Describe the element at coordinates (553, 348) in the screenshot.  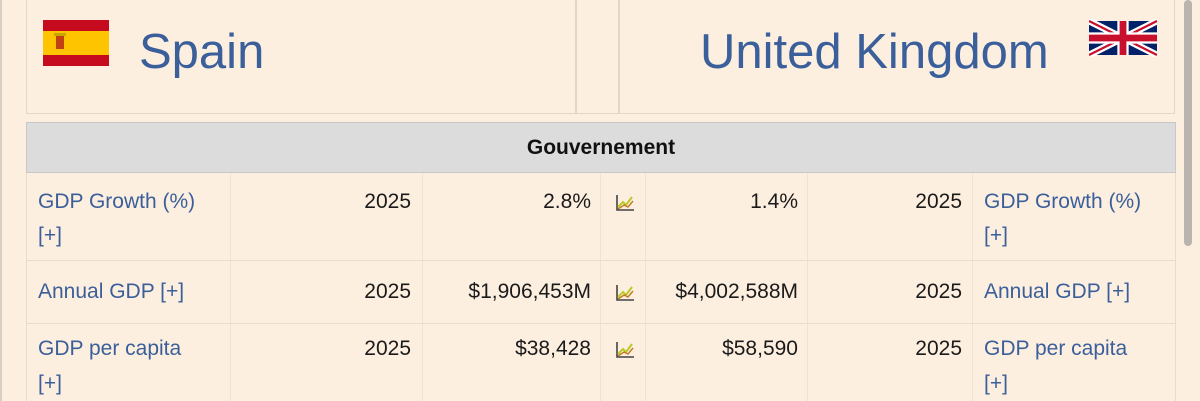
I see `left-value: $38,428` at that location.